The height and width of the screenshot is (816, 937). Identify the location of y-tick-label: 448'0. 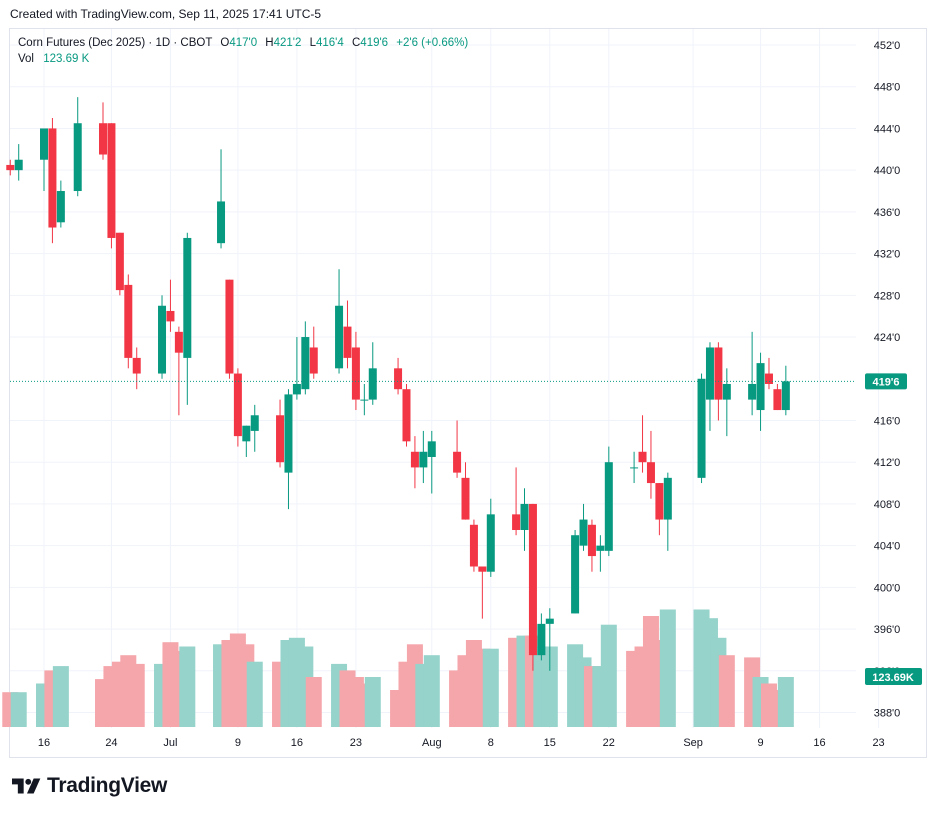
(887, 88).